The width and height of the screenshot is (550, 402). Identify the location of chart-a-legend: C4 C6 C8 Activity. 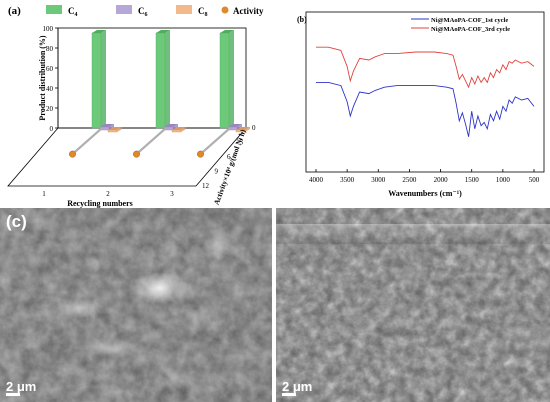
(155, 11).